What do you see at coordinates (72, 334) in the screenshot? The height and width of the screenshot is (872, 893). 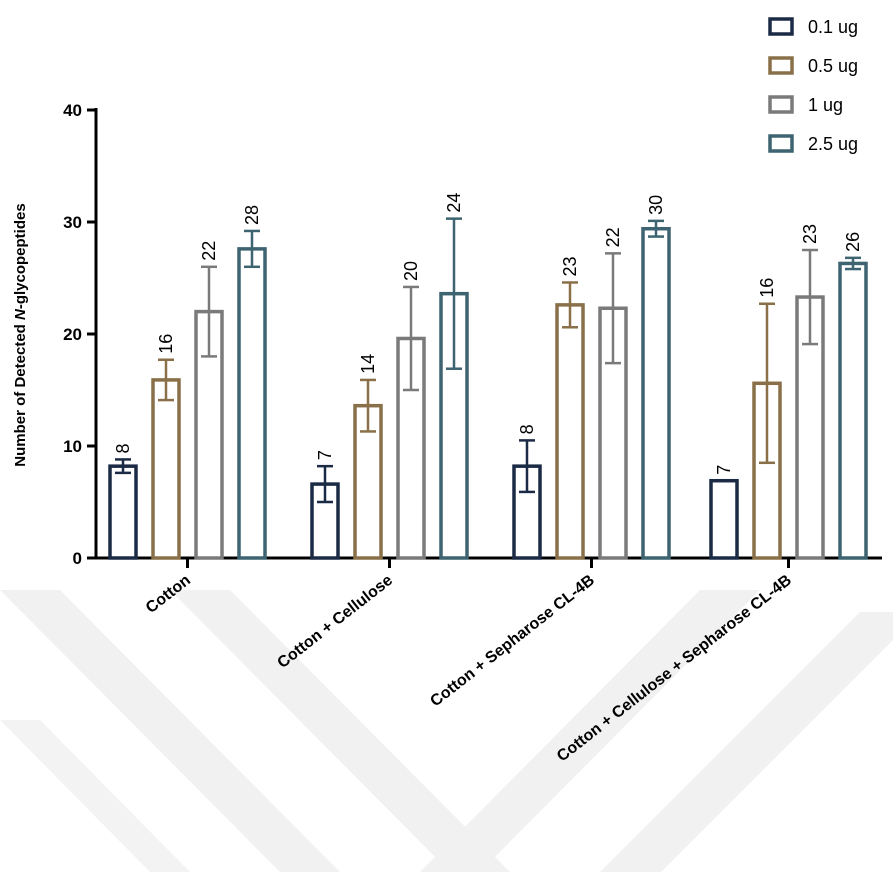 I see `y-tick-label: 20` at bounding box center [72, 334].